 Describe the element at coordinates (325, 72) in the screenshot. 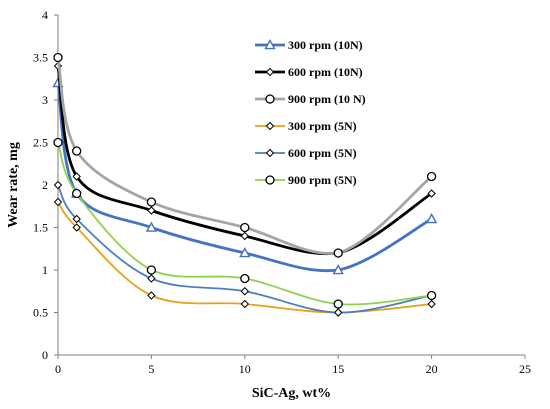

I see `legend-label: 600 rpm (10N)` at that location.